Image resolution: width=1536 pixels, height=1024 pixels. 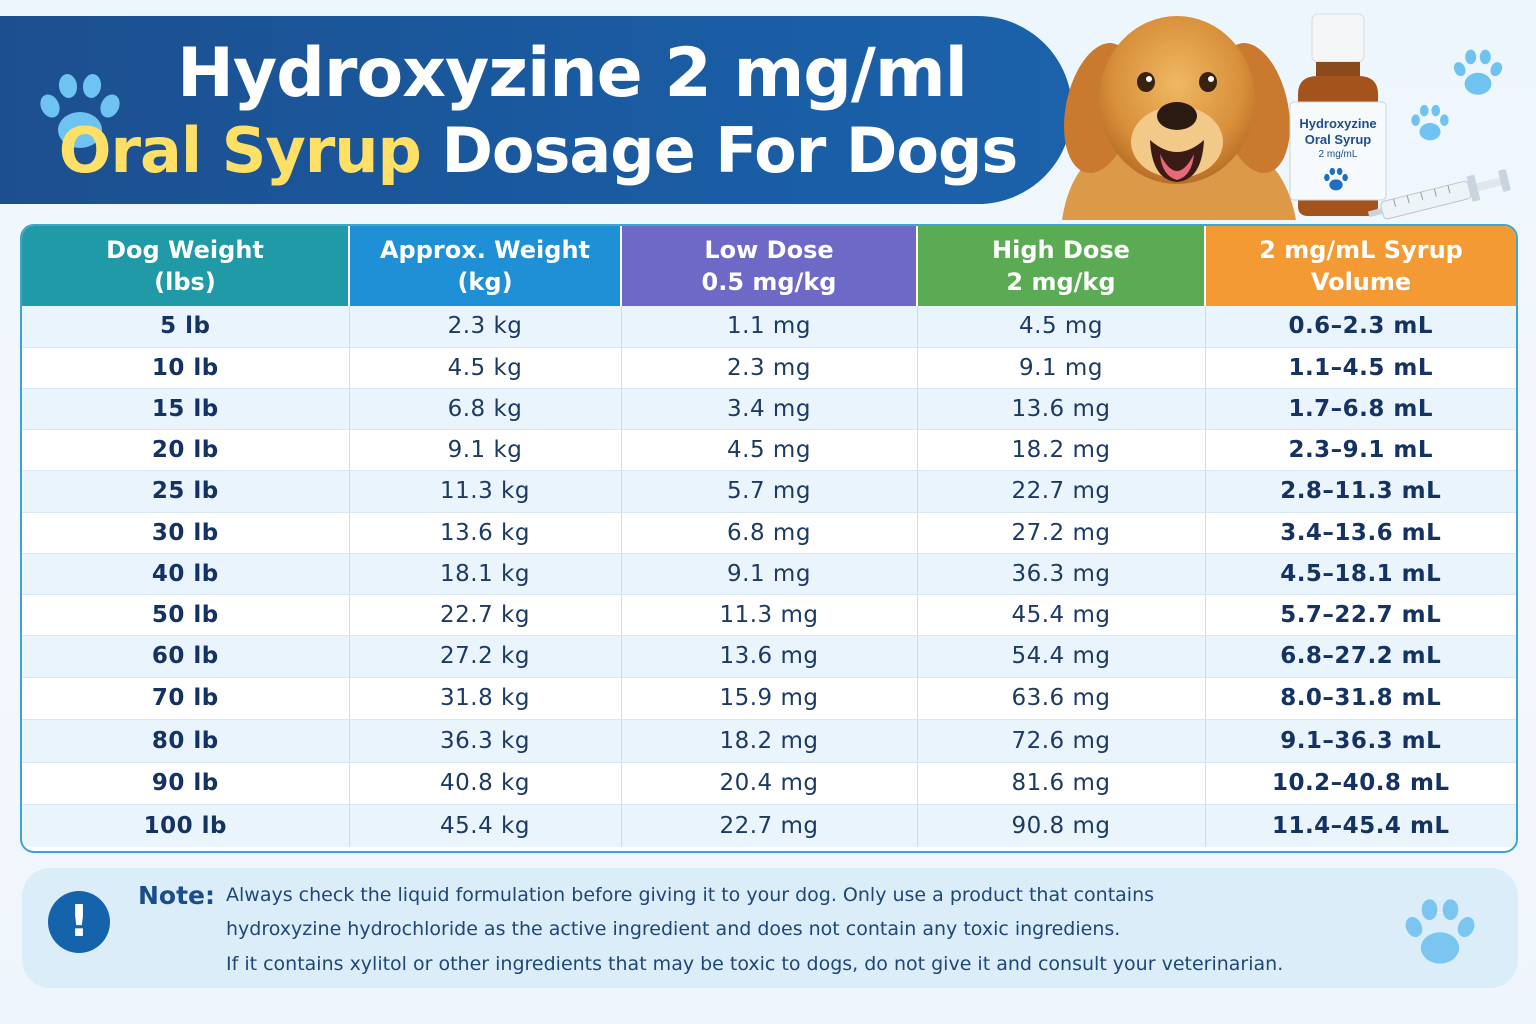 I want to click on header-low-dose: Low Dose 0.5 mg/kg, so click(x=769, y=266).